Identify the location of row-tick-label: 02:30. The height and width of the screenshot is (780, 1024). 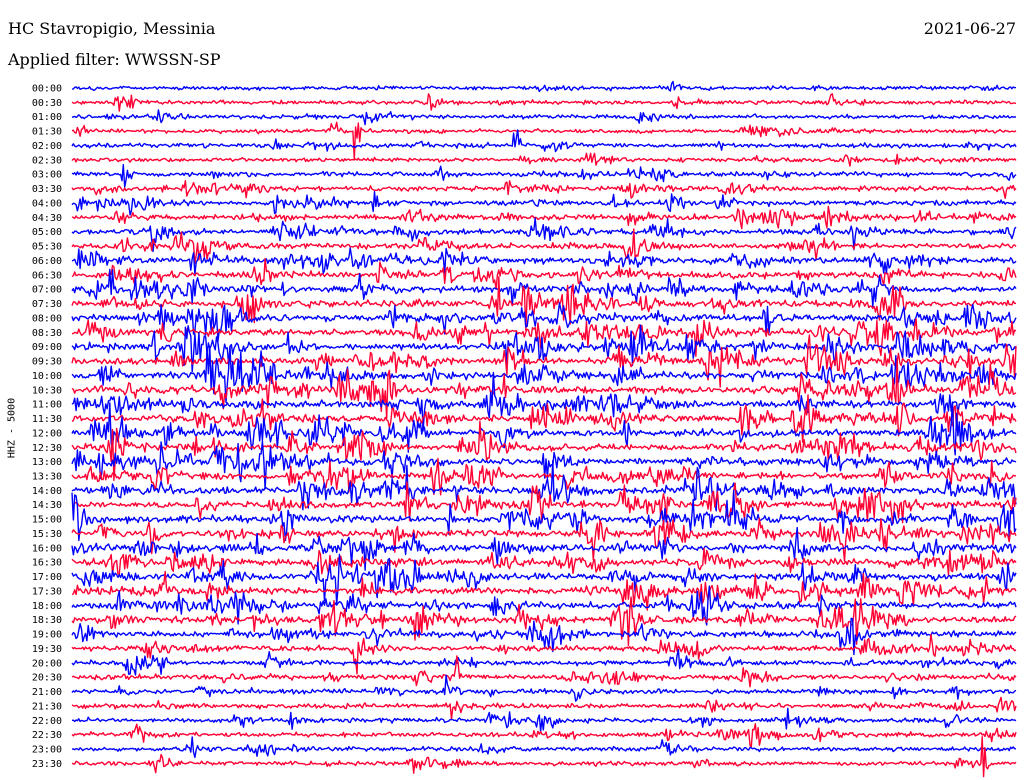
(47, 160).